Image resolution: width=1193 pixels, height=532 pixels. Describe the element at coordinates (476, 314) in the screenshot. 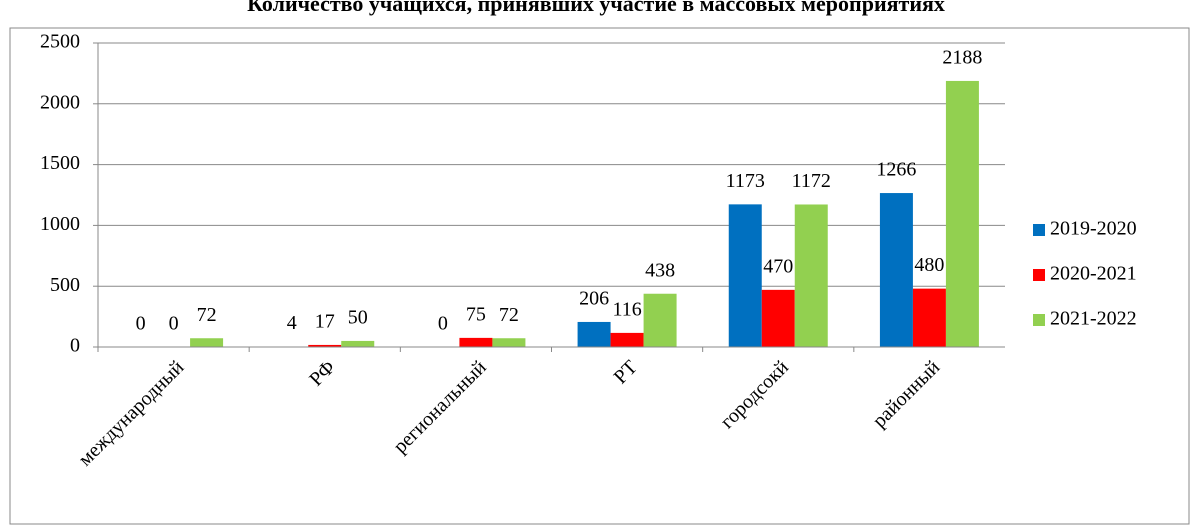

I see `data-label: 75` at that location.